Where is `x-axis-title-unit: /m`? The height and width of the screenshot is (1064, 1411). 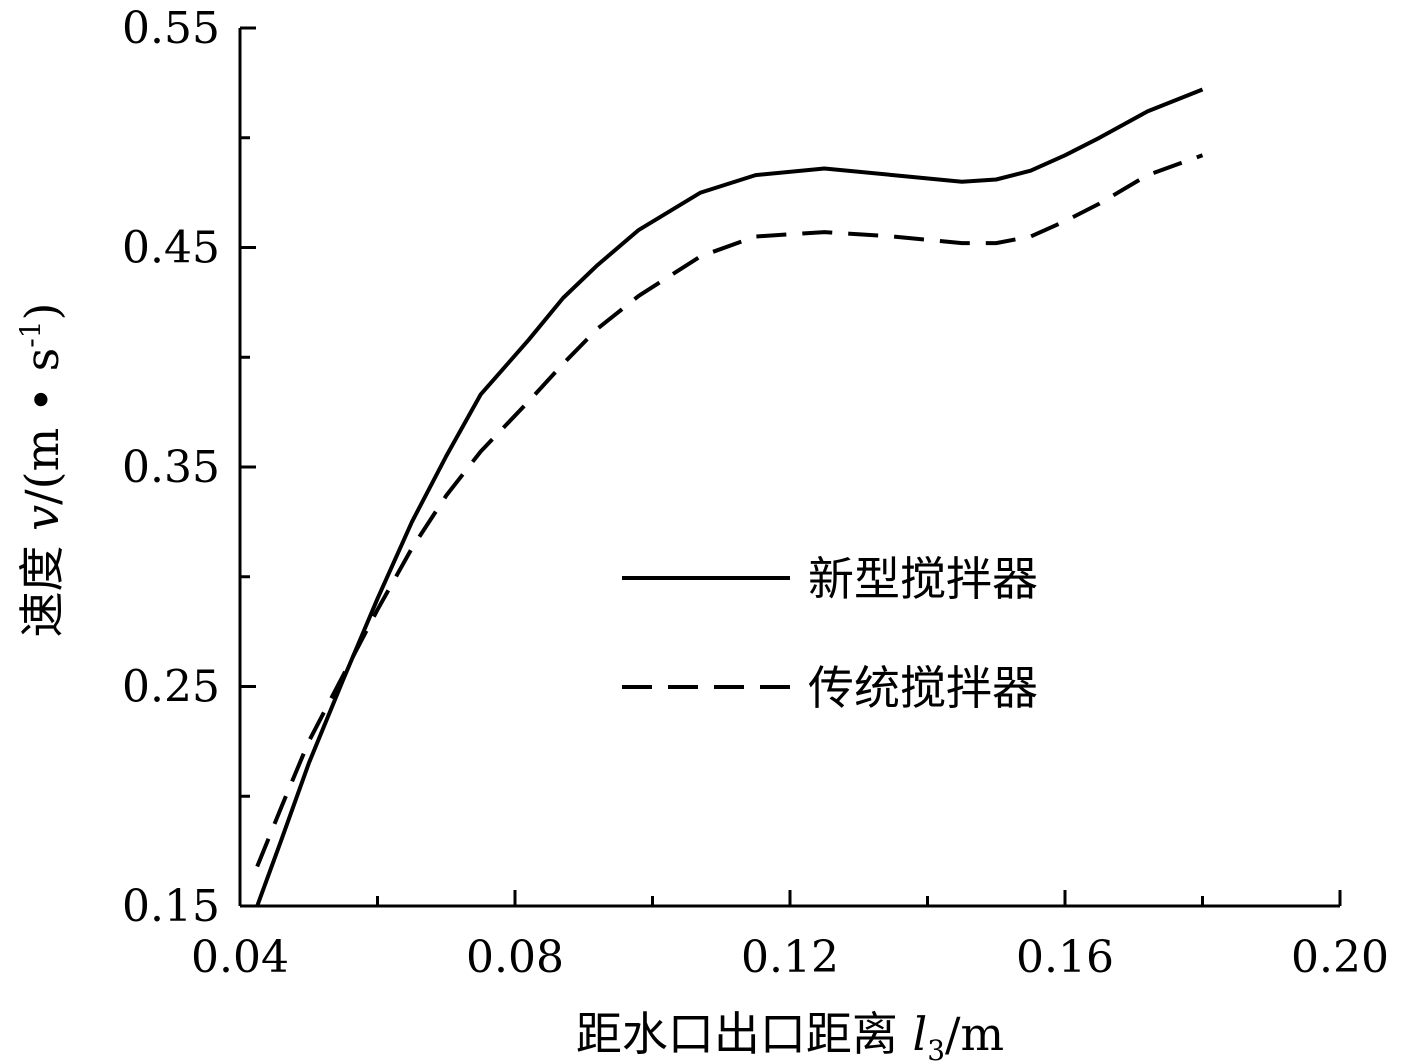 x-axis-title-unit: /m is located at coordinates (974, 1034).